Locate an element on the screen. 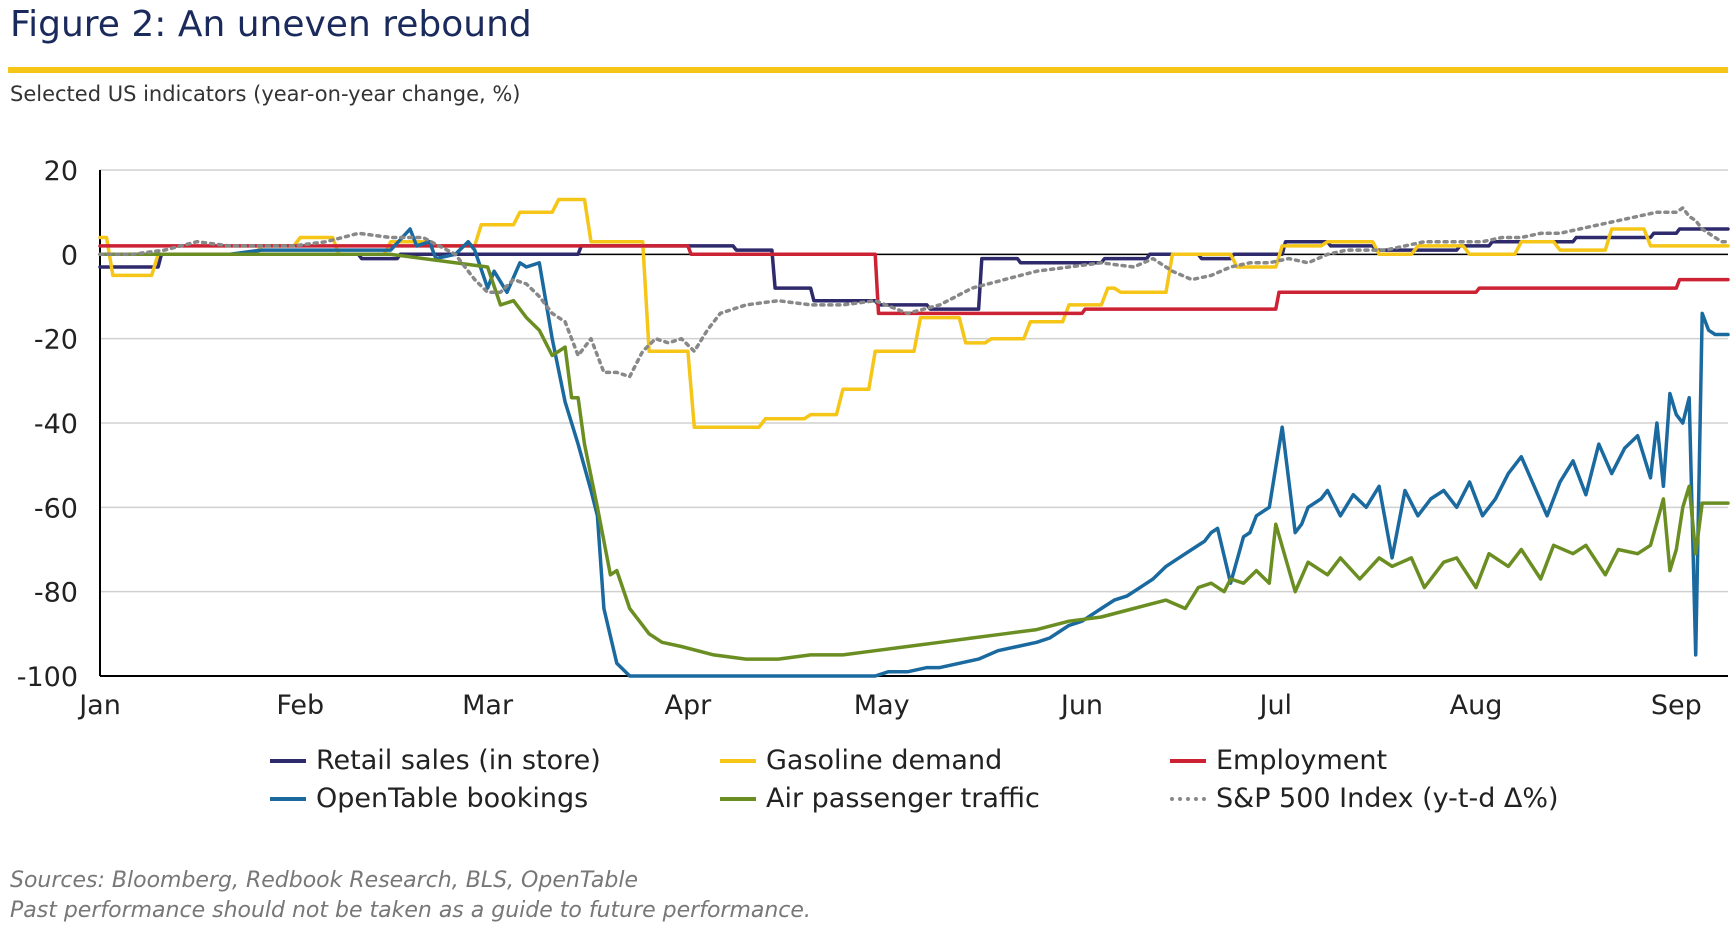 This screenshot has height=938, width=1736. x-axis-ticks: Jan Feb Mar Apr May Jun Jul Aug Sep is located at coordinates (889, 705).